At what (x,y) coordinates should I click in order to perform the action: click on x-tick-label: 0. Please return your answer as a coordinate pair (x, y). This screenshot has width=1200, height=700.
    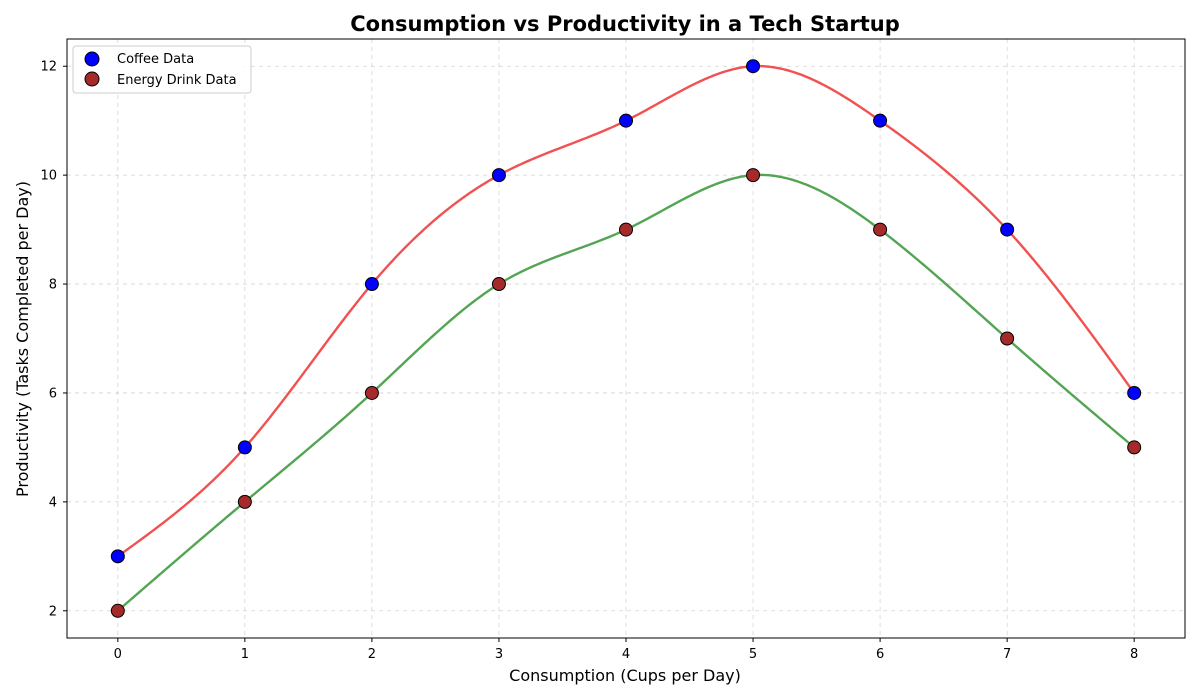
    Looking at the image, I should click on (118, 654).